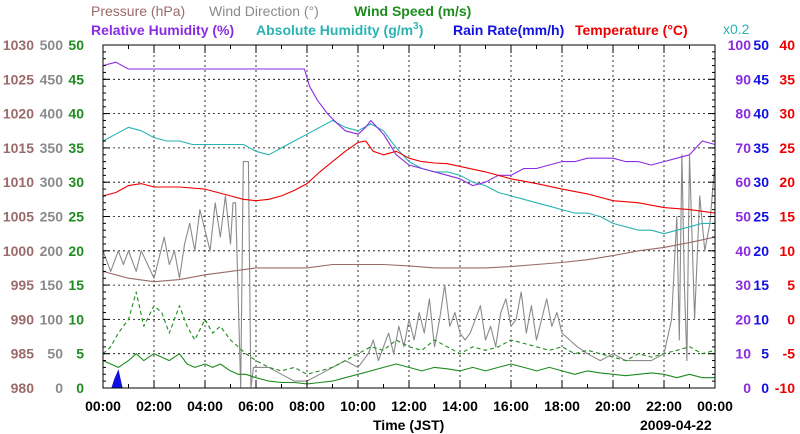 This screenshot has height=434, width=800. I want to click on y-tick-temp: 30, so click(787, 114).